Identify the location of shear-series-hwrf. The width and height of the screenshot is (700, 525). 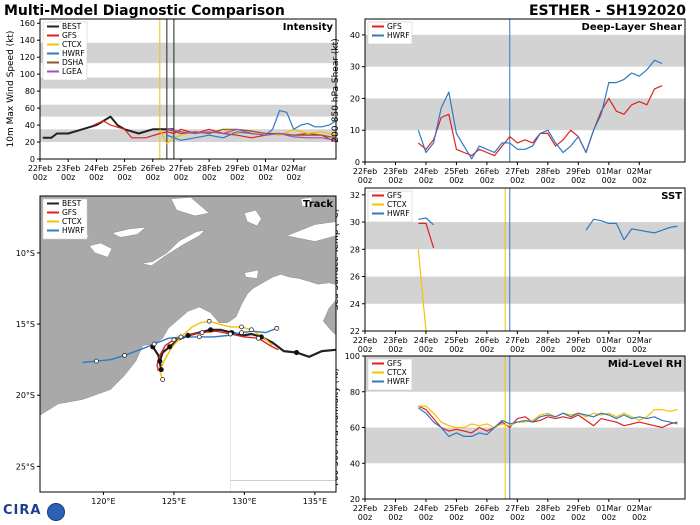
(540, 109).